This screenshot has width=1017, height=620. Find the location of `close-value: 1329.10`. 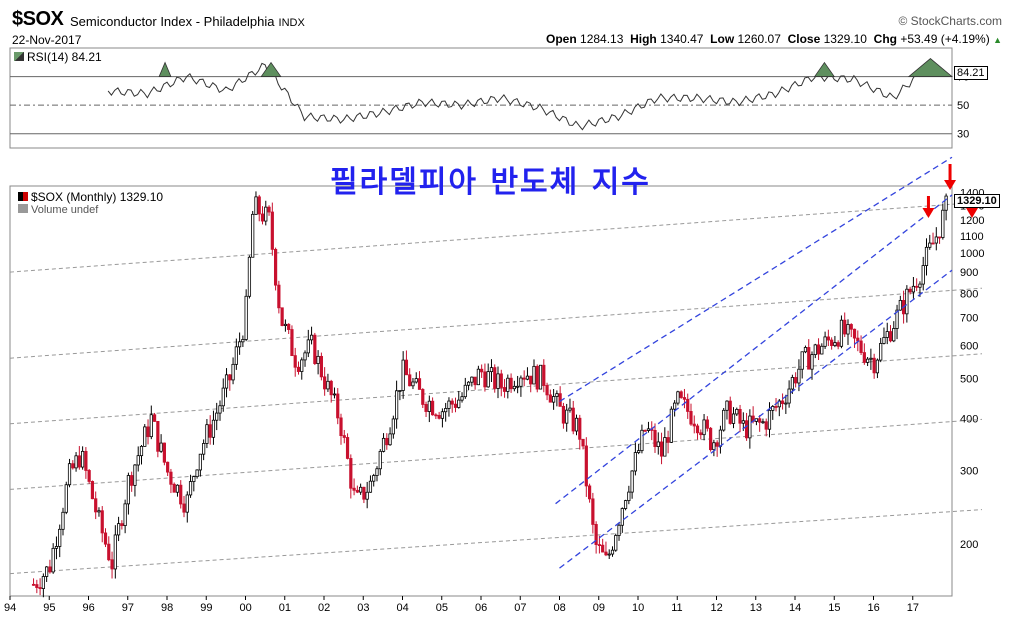

close-value: 1329.10 is located at coordinates (845, 39).